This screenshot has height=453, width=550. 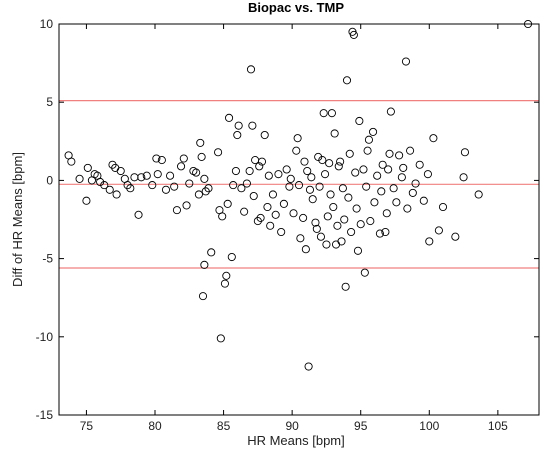 I want to click on x-tick-label: 90, so click(x=292, y=426).